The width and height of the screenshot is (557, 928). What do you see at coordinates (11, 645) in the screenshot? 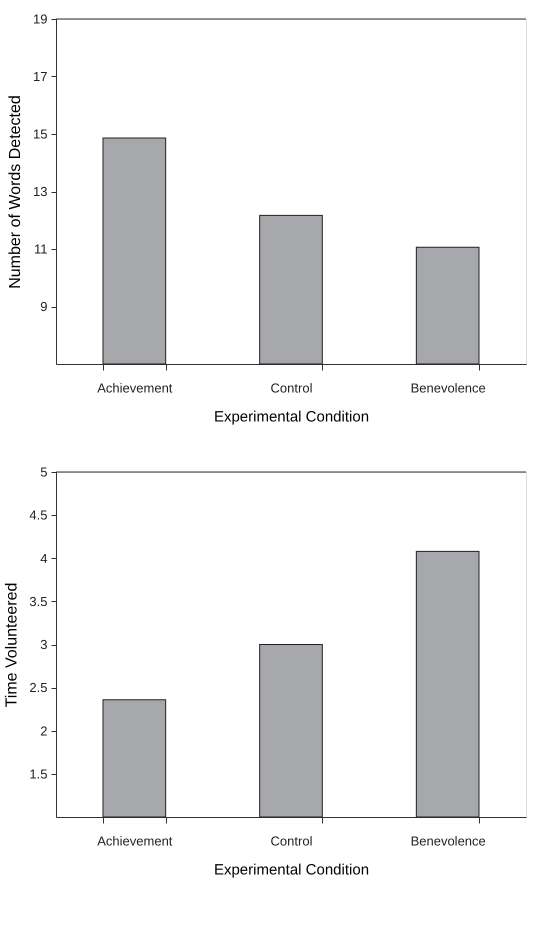
I see `y-axis-title: Time Volunteered` at bounding box center [11, 645].